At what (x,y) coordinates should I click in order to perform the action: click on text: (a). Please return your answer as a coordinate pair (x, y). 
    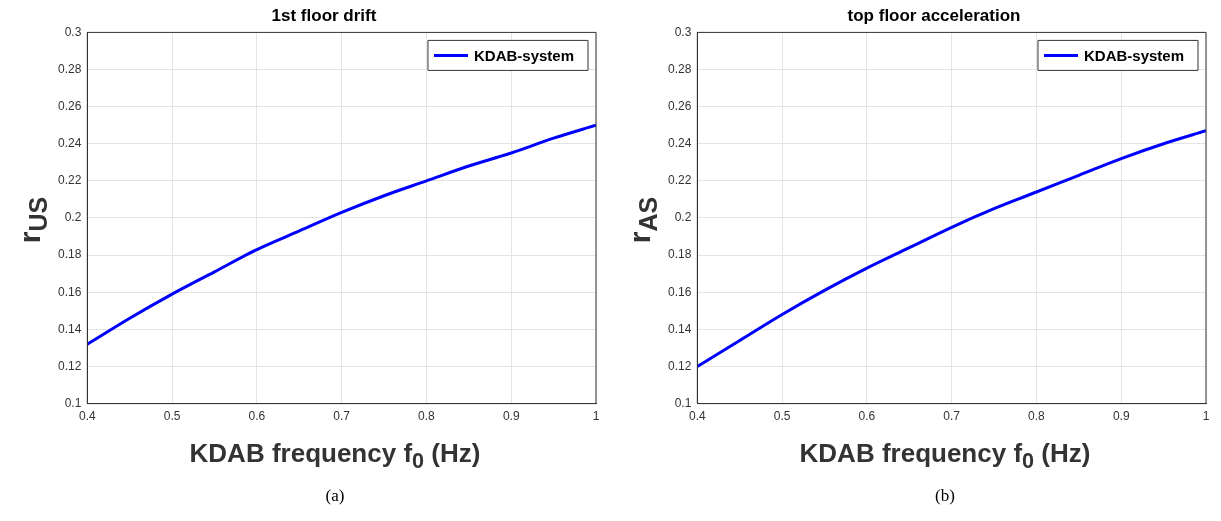
    Looking at the image, I should click on (335, 496).